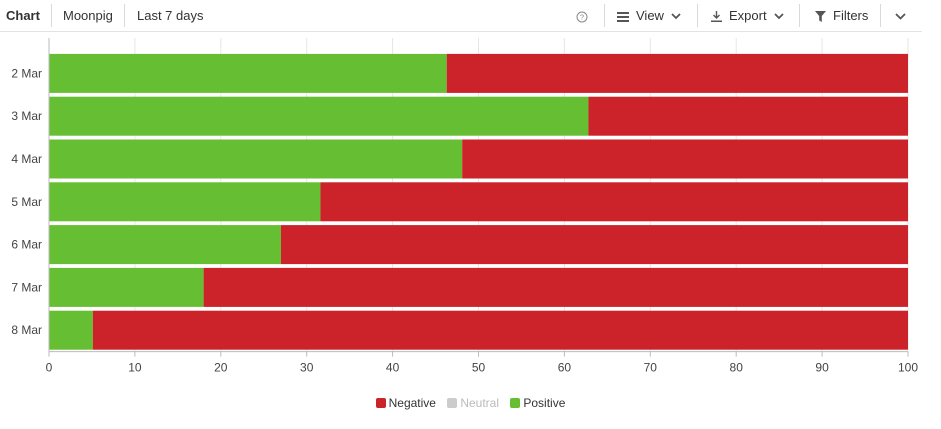  I want to click on legend-swatch-positive, so click(515, 403).